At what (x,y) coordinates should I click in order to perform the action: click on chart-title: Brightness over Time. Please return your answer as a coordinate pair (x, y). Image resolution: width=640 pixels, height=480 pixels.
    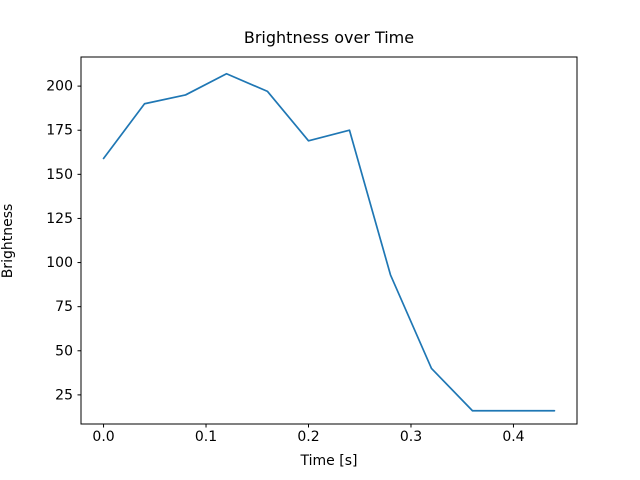
    Looking at the image, I should click on (329, 37).